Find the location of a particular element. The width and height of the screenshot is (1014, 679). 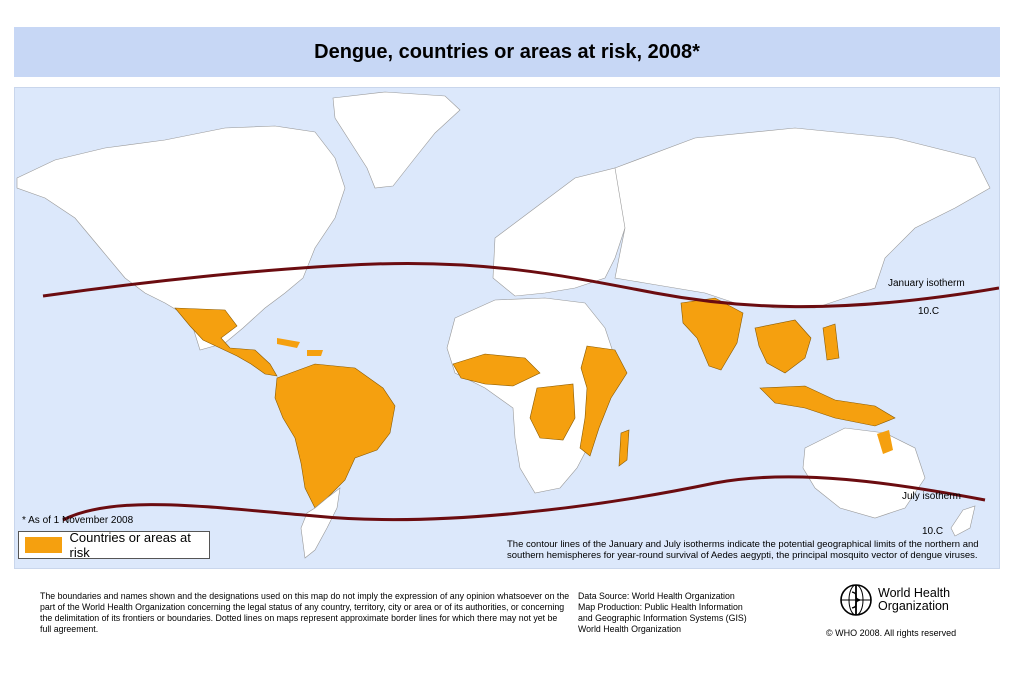

landmass-new-zealand is located at coordinates (963, 521).